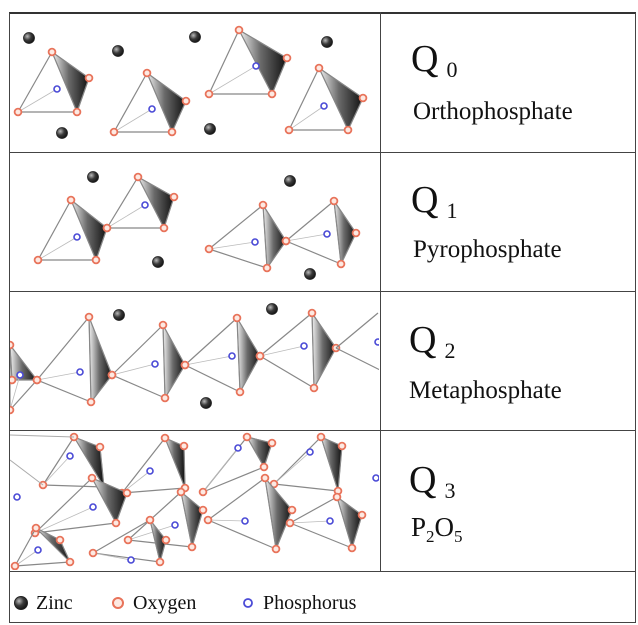 This screenshot has width=638, height=625. Describe the element at coordinates (452, 69) in the screenshot. I see `q0-subscript: 0` at that location.